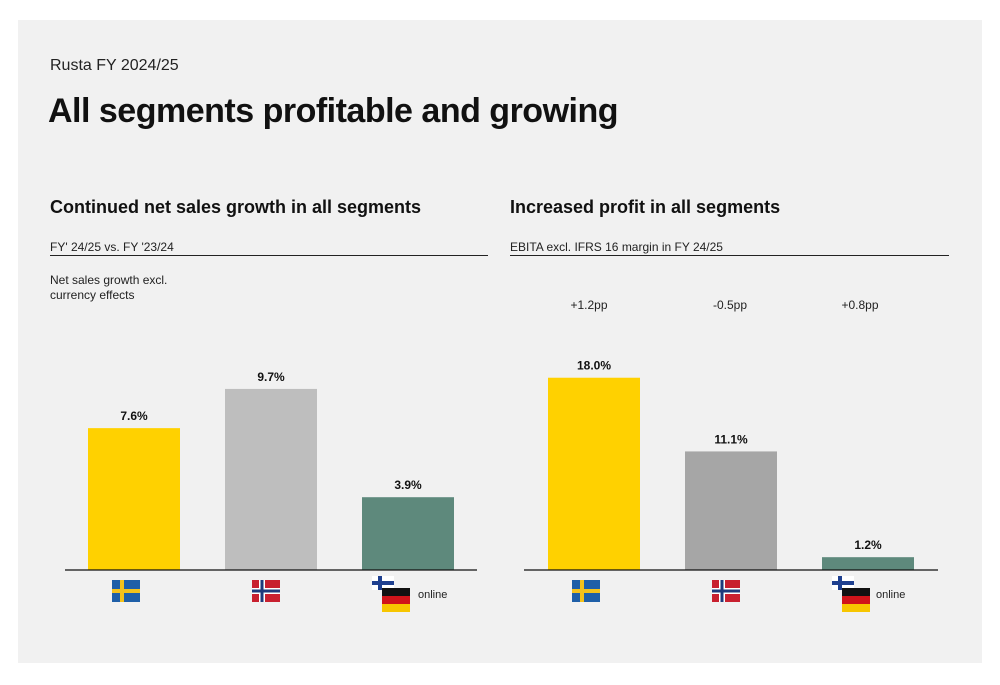  Describe the element at coordinates (269, 255) in the screenshot. I see `left-subtitle-rule` at that location.